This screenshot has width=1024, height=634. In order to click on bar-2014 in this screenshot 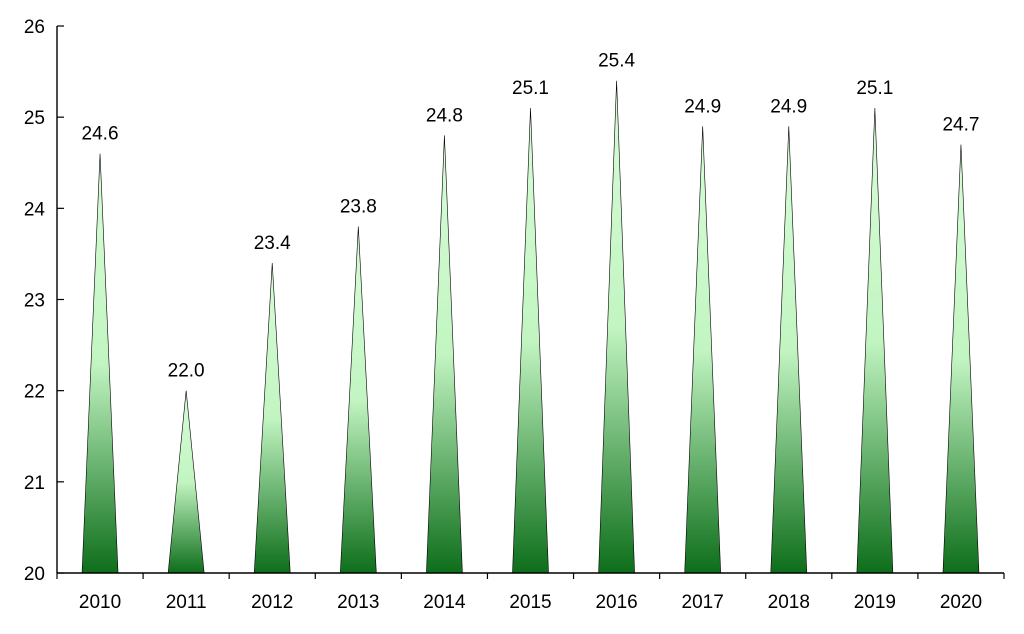, I will do `click(444, 354)`.